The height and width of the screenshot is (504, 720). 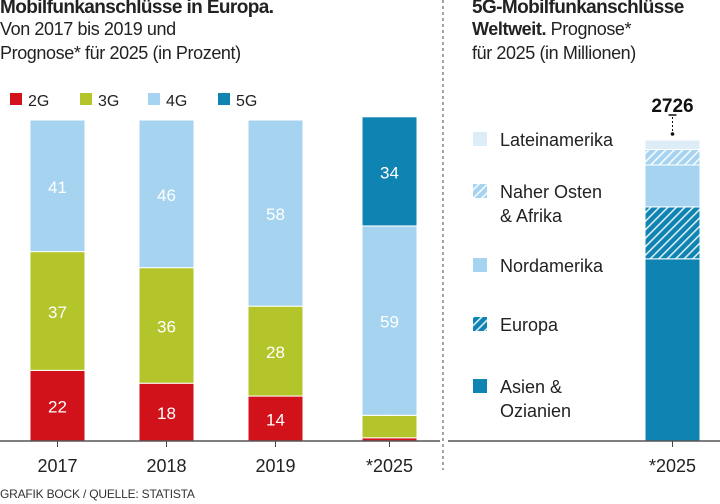 I want to click on bar-4G-*2025, so click(x=389, y=320).